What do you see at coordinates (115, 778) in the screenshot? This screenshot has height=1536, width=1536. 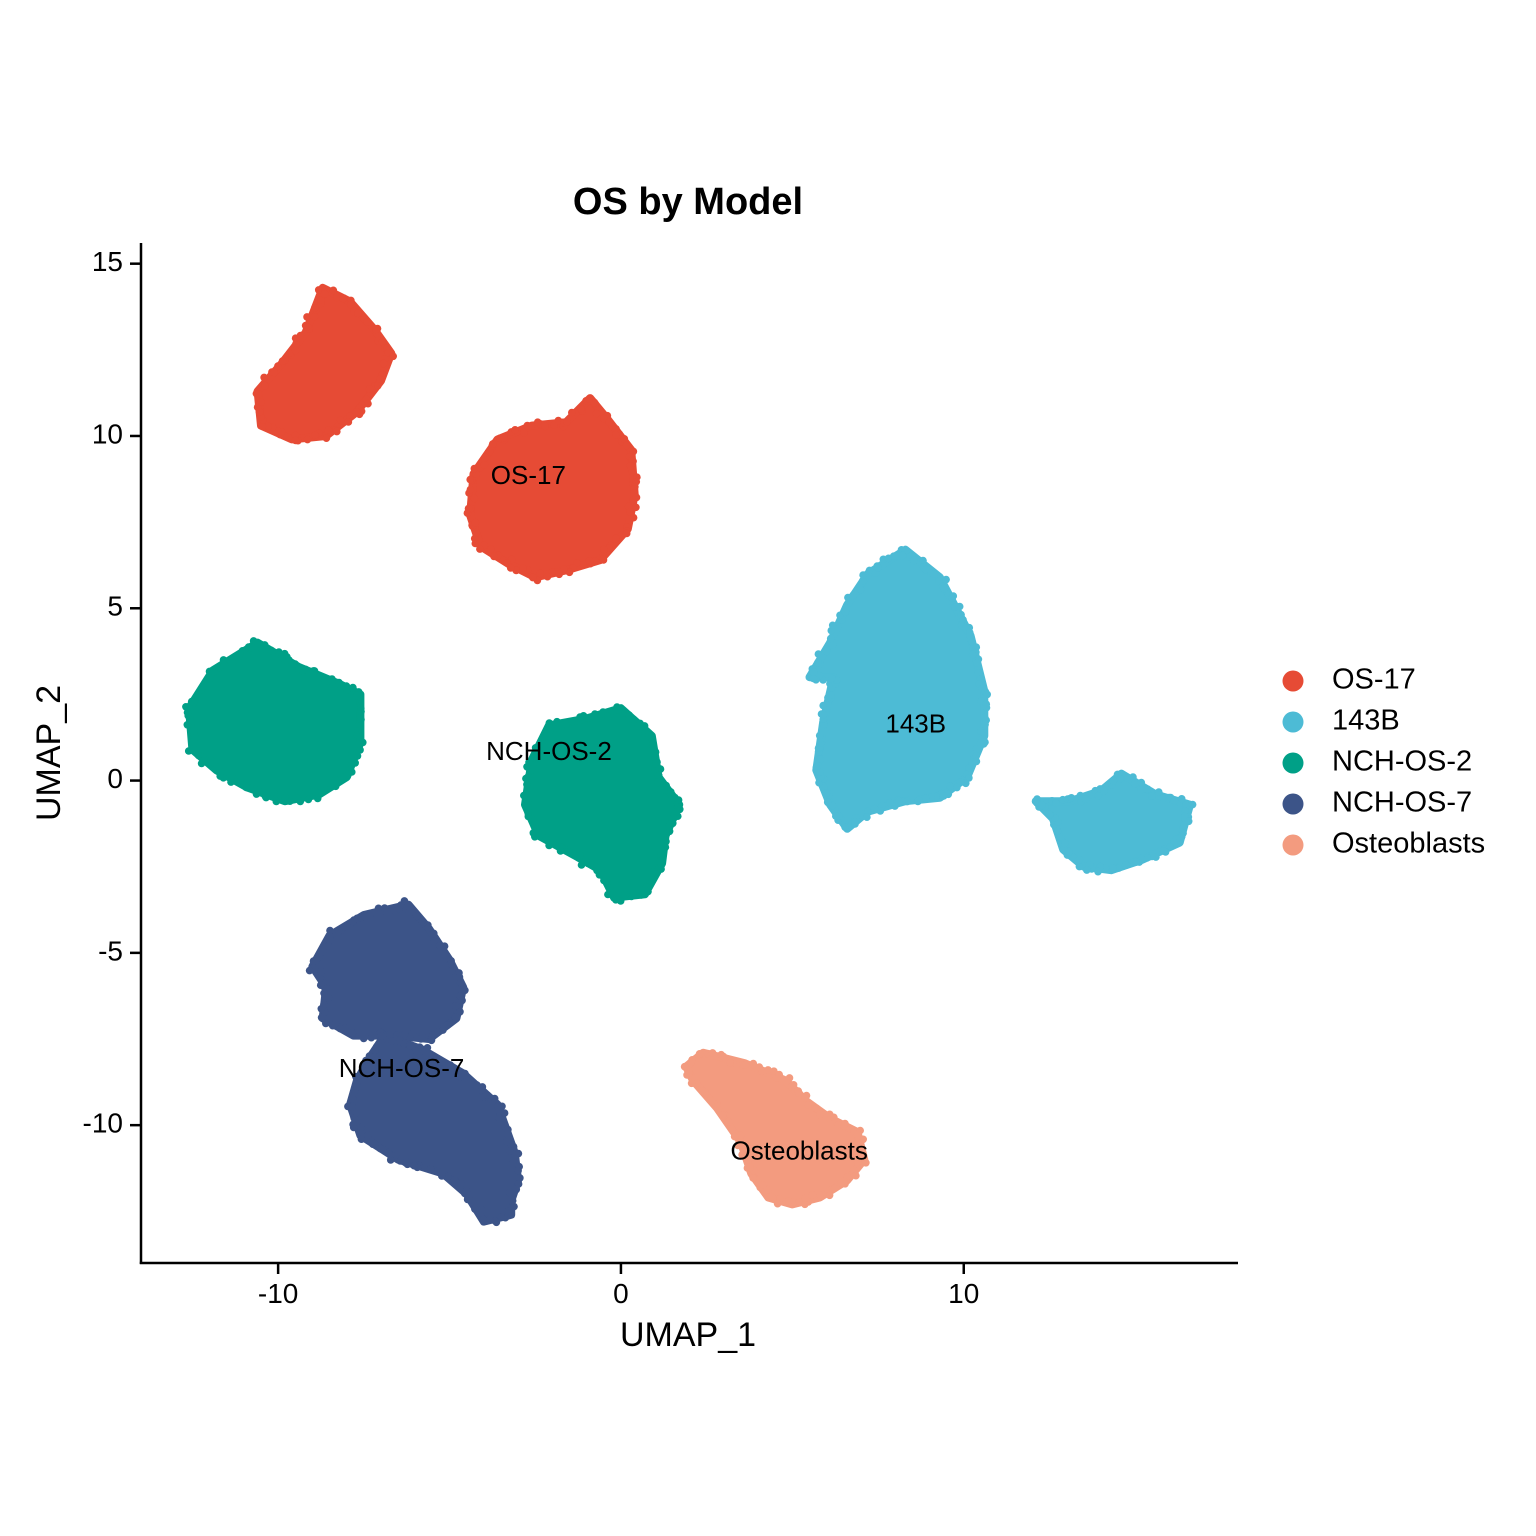 I see `y-tick-label: 0` at bounding box center [115, 778].